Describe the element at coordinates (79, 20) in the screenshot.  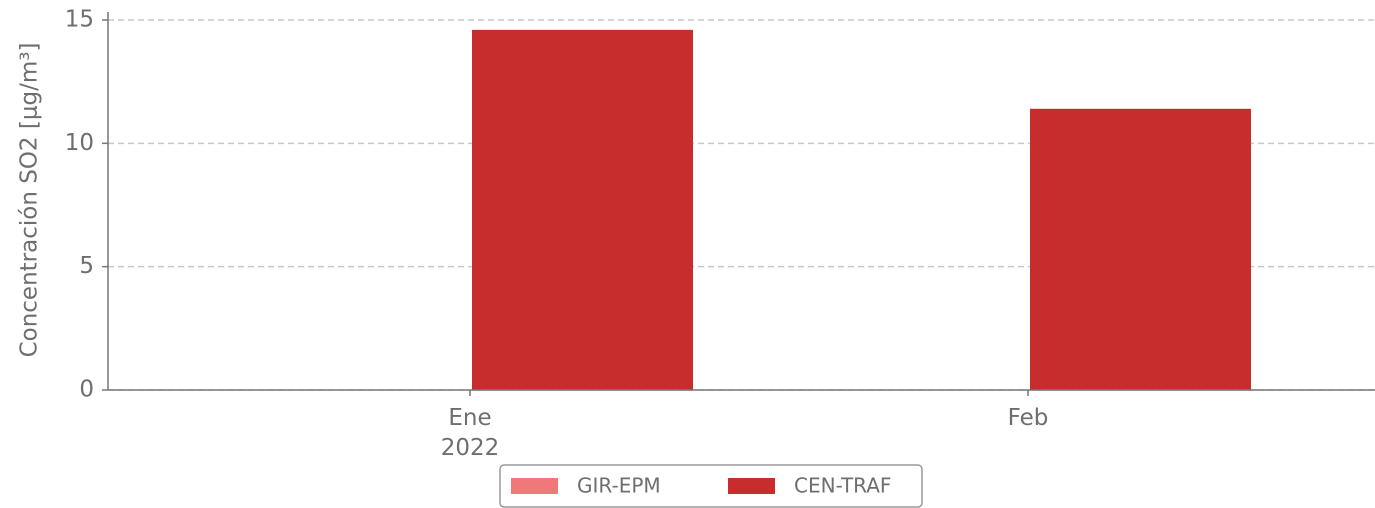
I see `y-tick-label: 15` at that location.